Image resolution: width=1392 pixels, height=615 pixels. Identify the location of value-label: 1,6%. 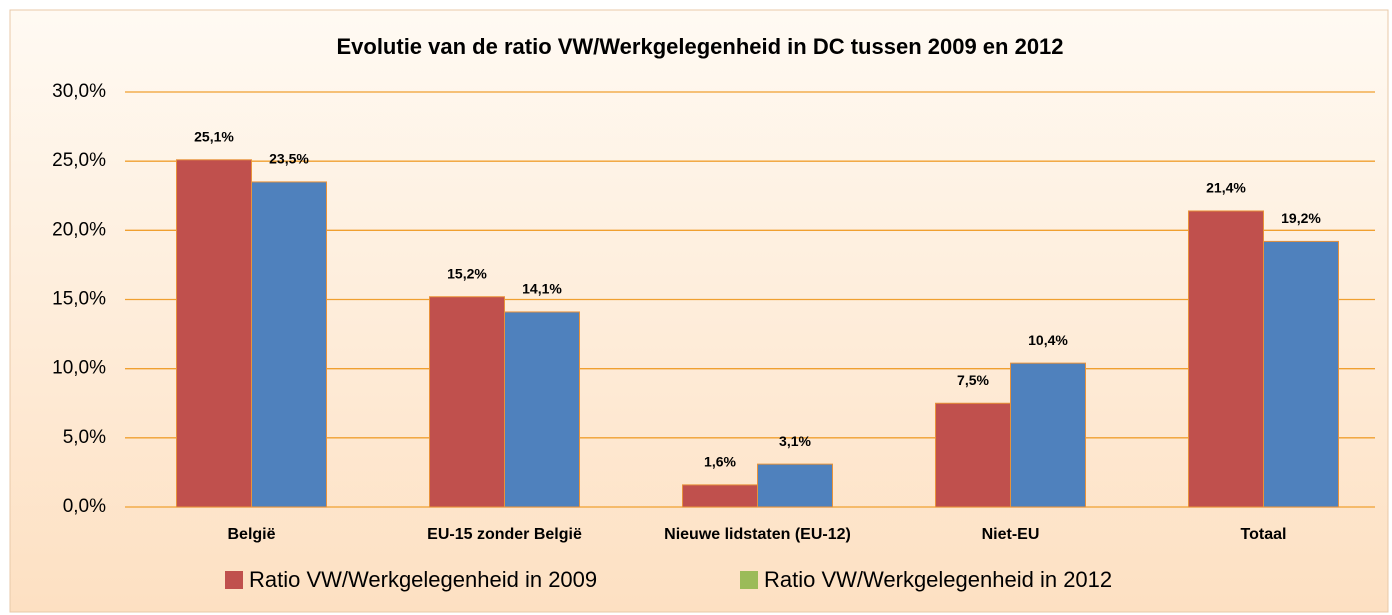
(720, 462).